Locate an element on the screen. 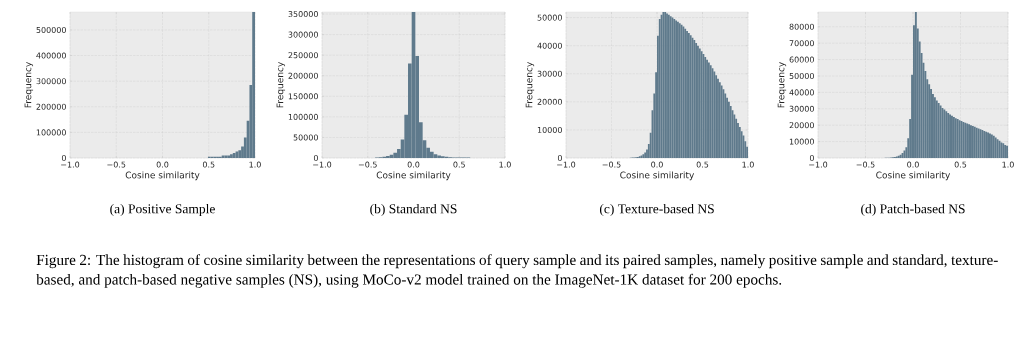  y-tick-label: 350000 is located at coordinates (303, 14).